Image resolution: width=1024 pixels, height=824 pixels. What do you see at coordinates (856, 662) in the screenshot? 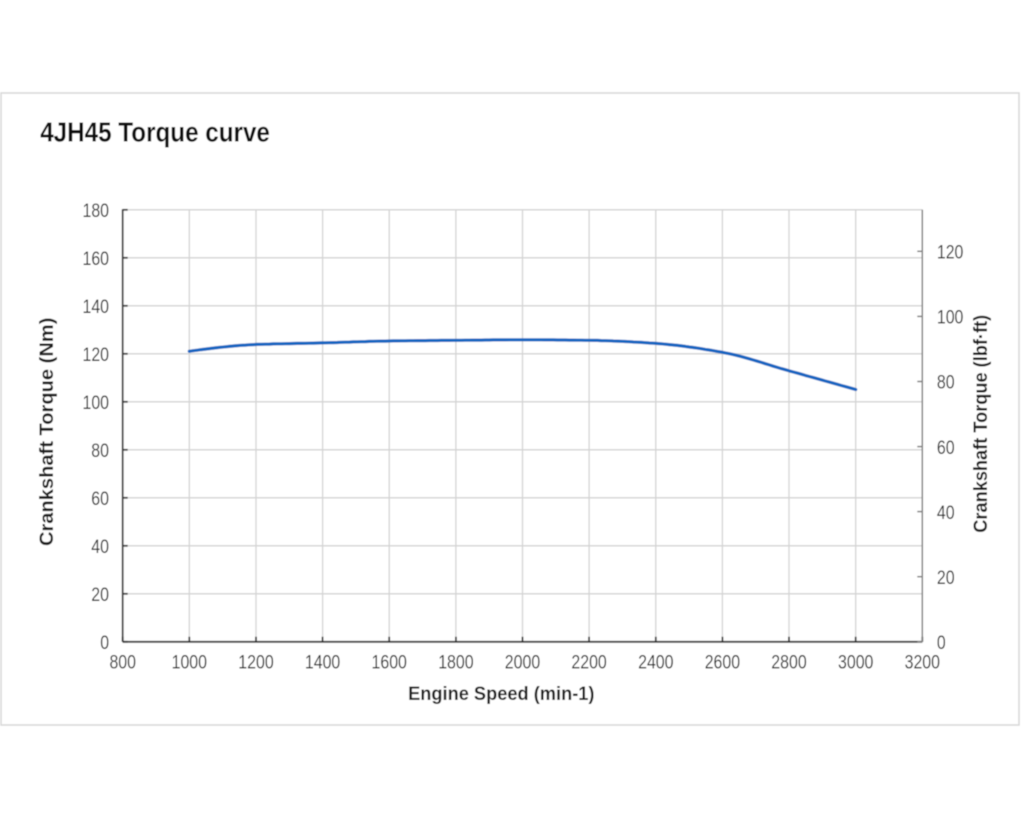
I see `svg-text: 3000` at bounding box center [856, 662].